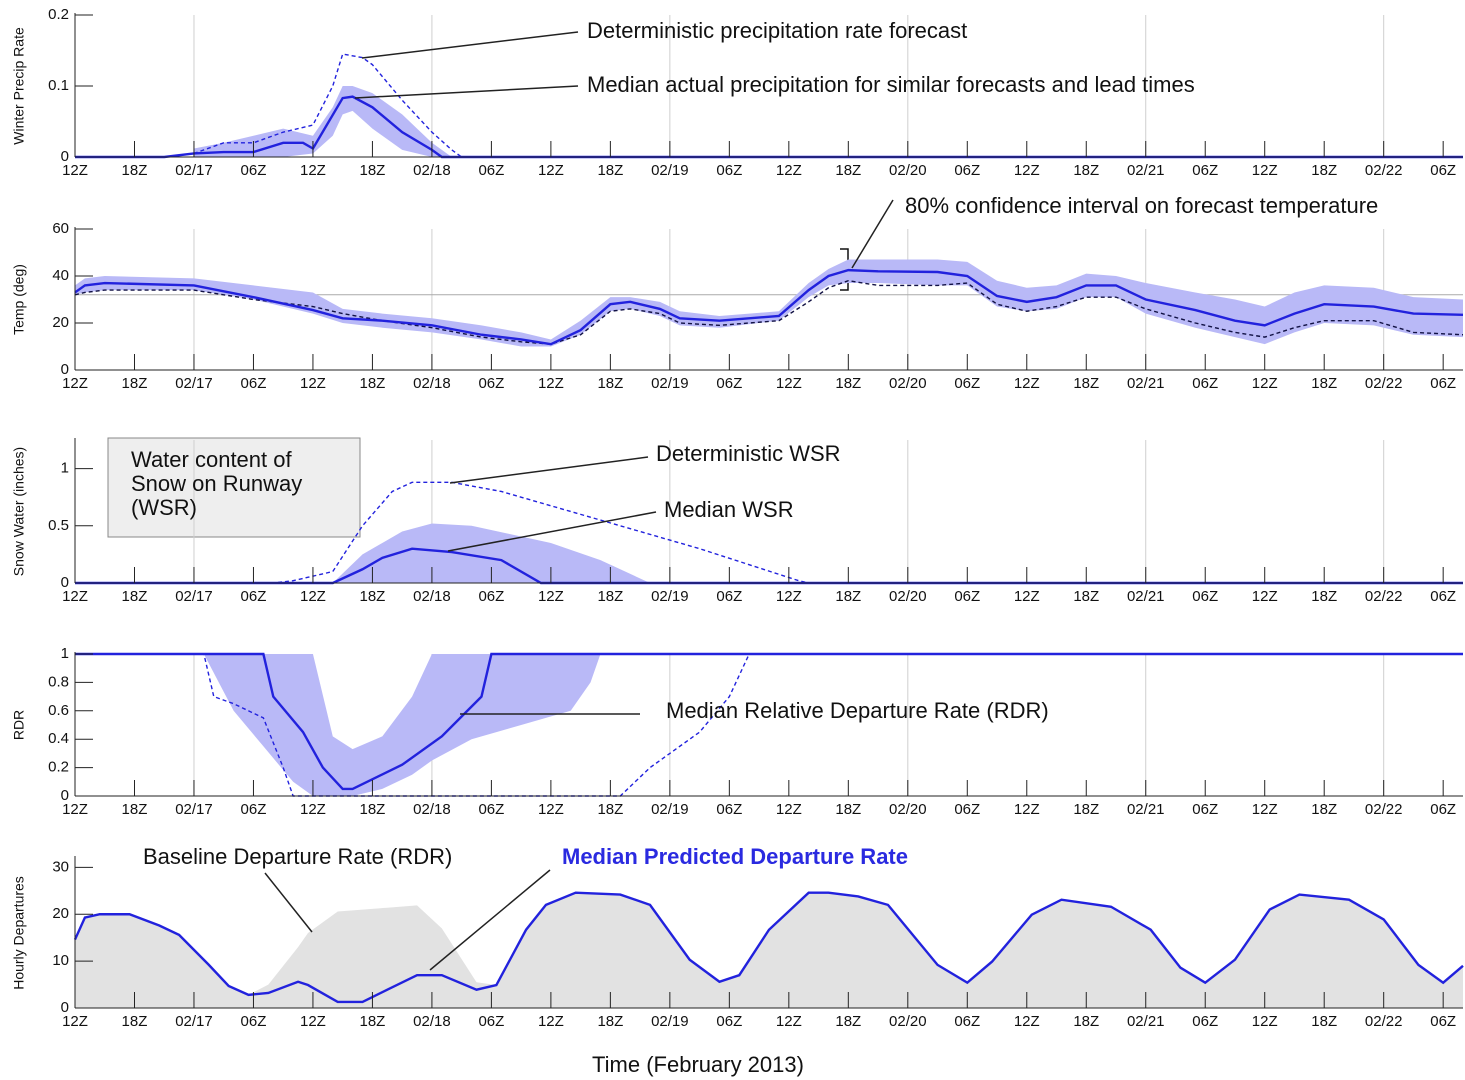 This screenshot has width=1465, height=1080. Describe the element at coordinates (60, 960) in the screenshot. I see `y-tick-label: 10` at that location.